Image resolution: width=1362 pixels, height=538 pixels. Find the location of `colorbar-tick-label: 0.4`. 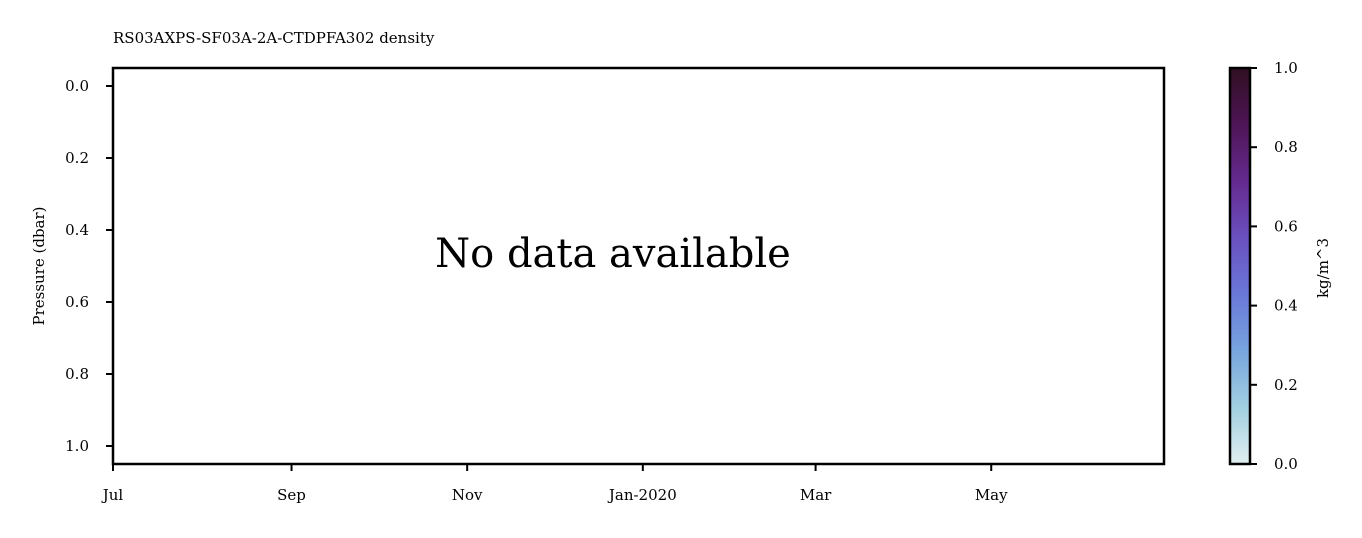

colorbar-tick-label: 0.4 is located at coordinates (1286, 306).